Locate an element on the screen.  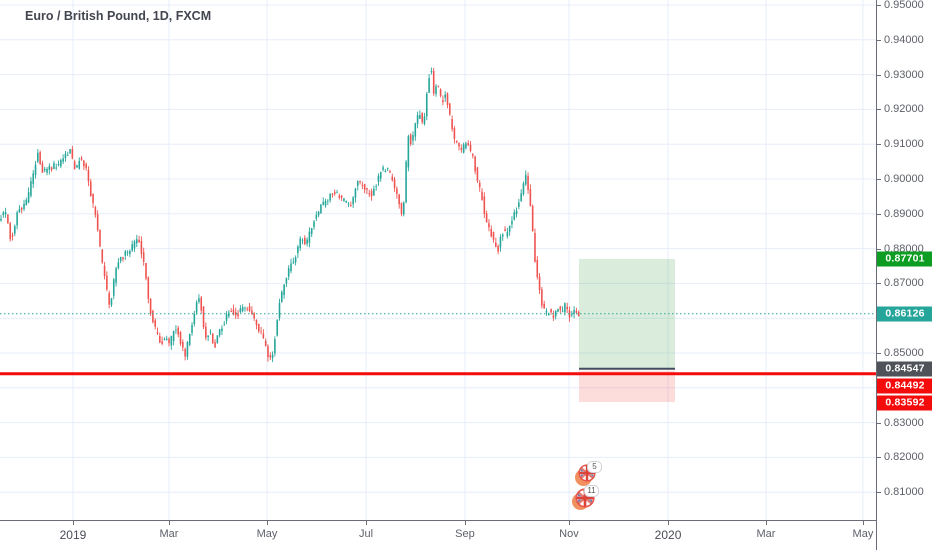
price-axis-label: 0.95000 is located at coordinates (904, 5).